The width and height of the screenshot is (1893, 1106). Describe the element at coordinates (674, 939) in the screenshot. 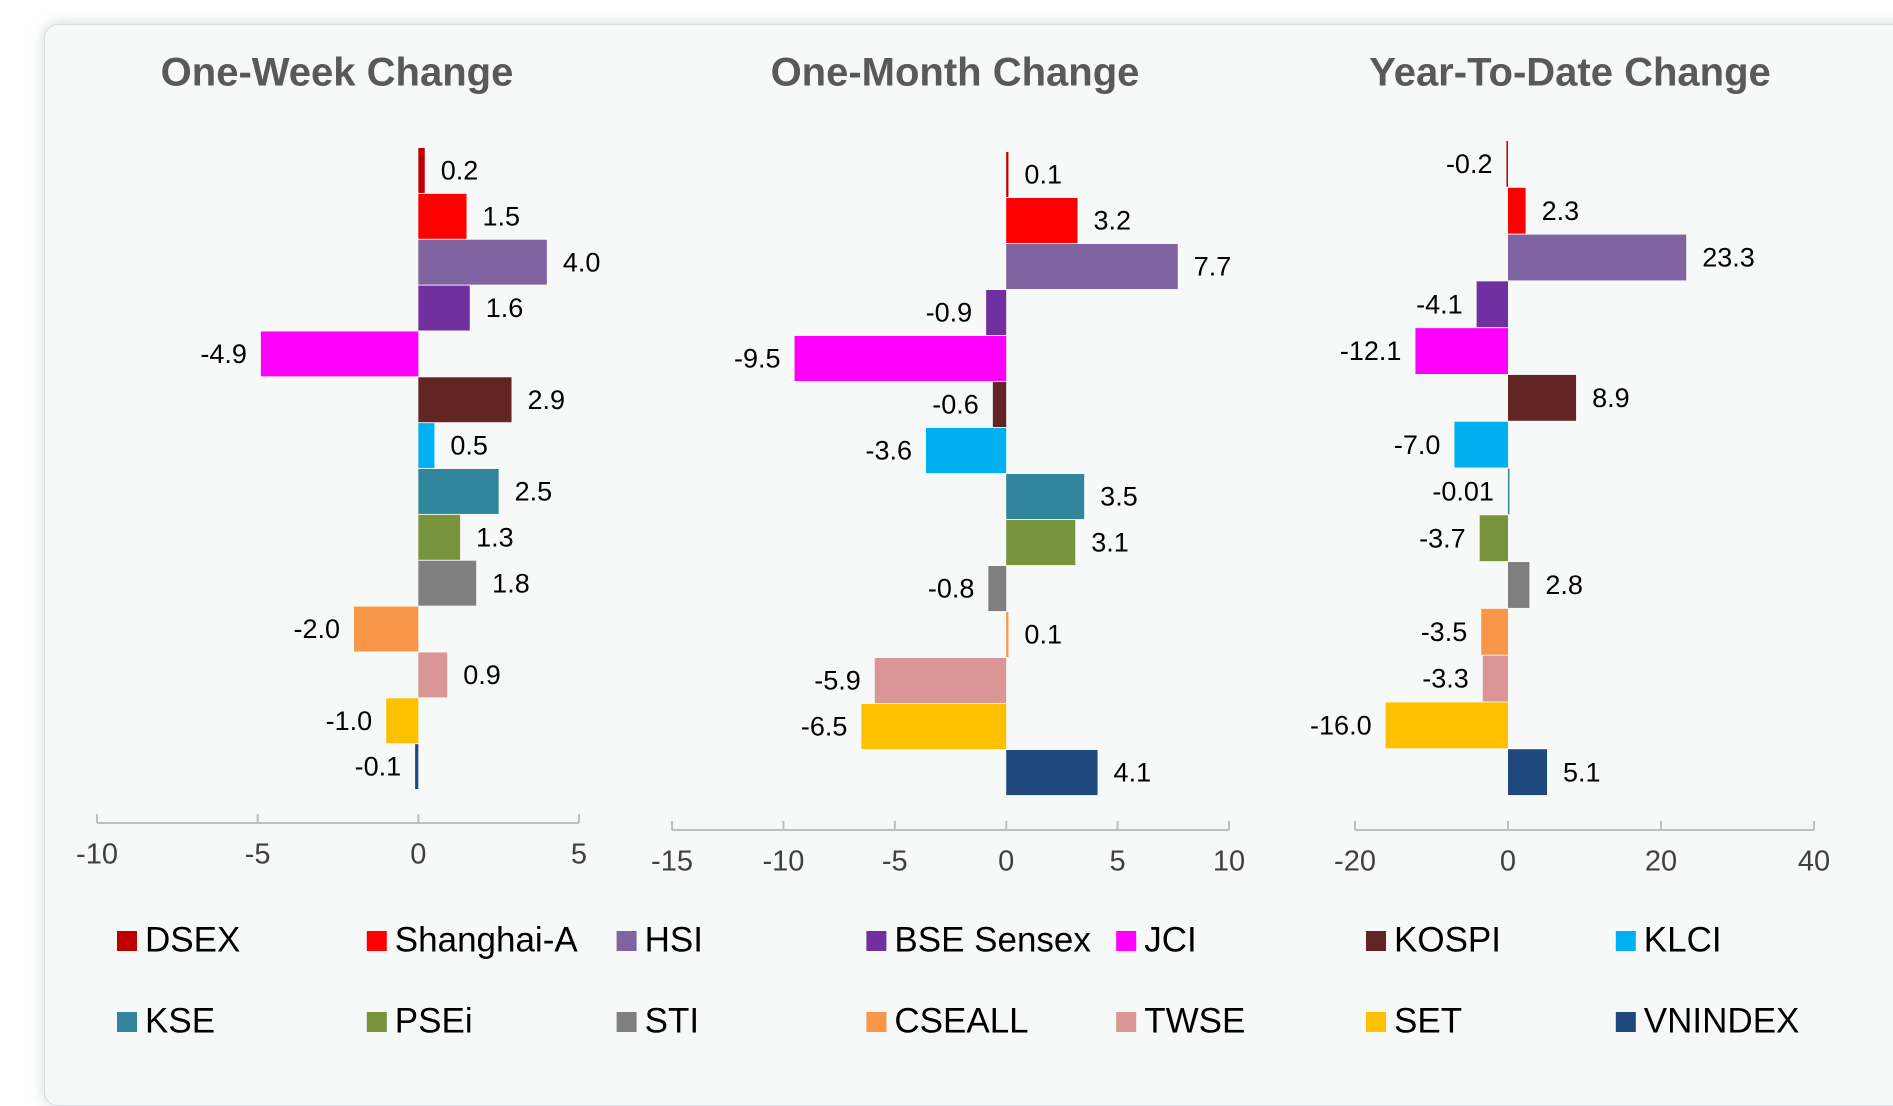

I see `legend-label: HSI` at that location.